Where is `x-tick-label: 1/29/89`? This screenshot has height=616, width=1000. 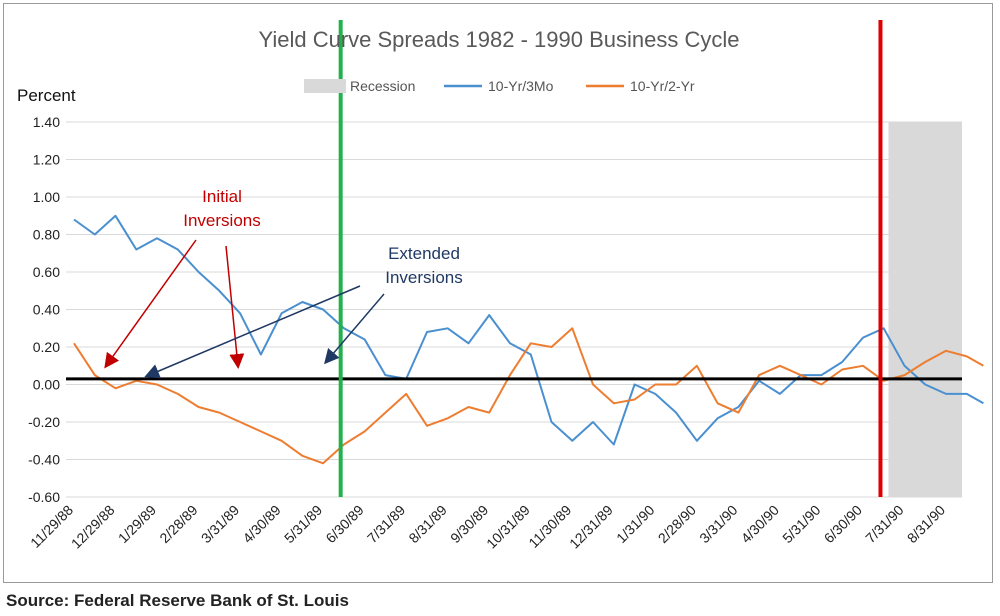
x-tick-label: 1/29/89 is located at coordinates (137, 524).